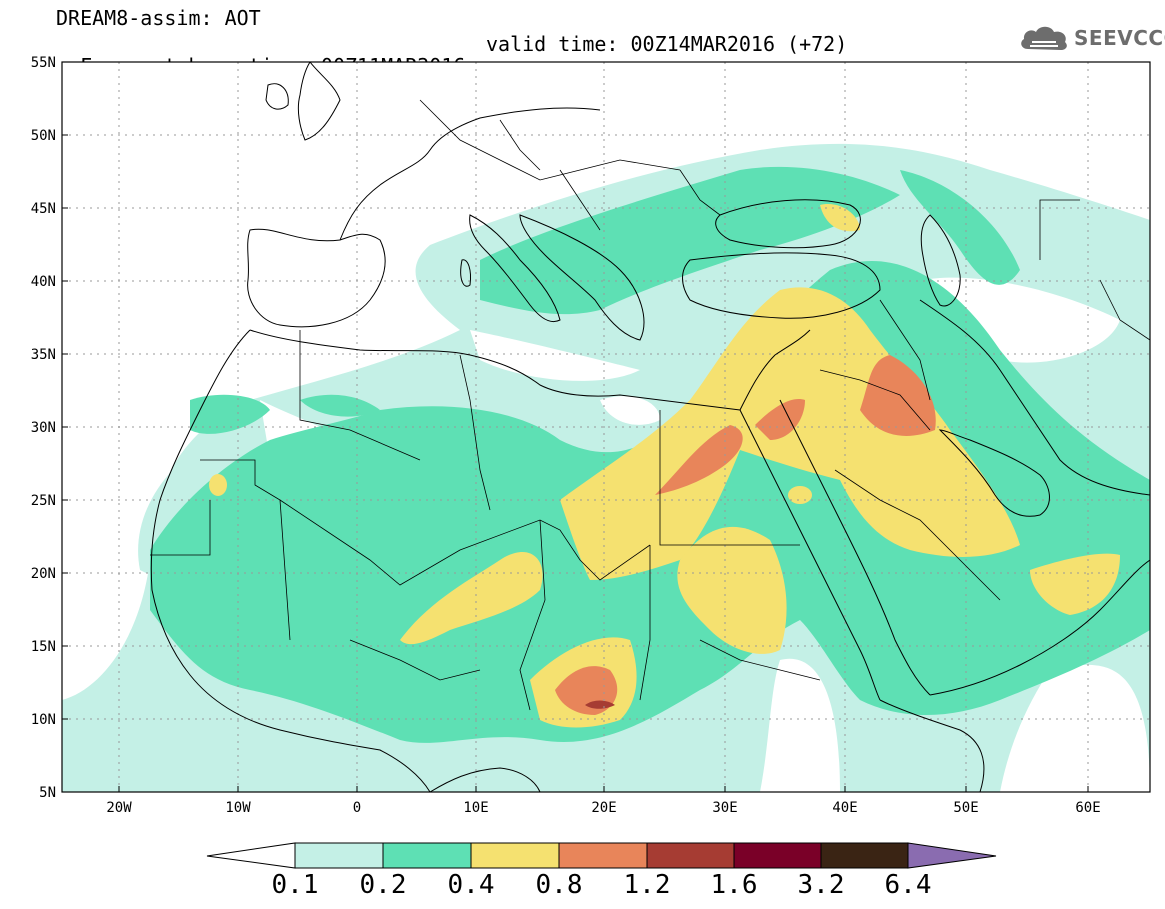  What do you see at coordinates (43, 720) in the screenshot?
I see `lat-label: 10N` at bounding box center [43, 720].